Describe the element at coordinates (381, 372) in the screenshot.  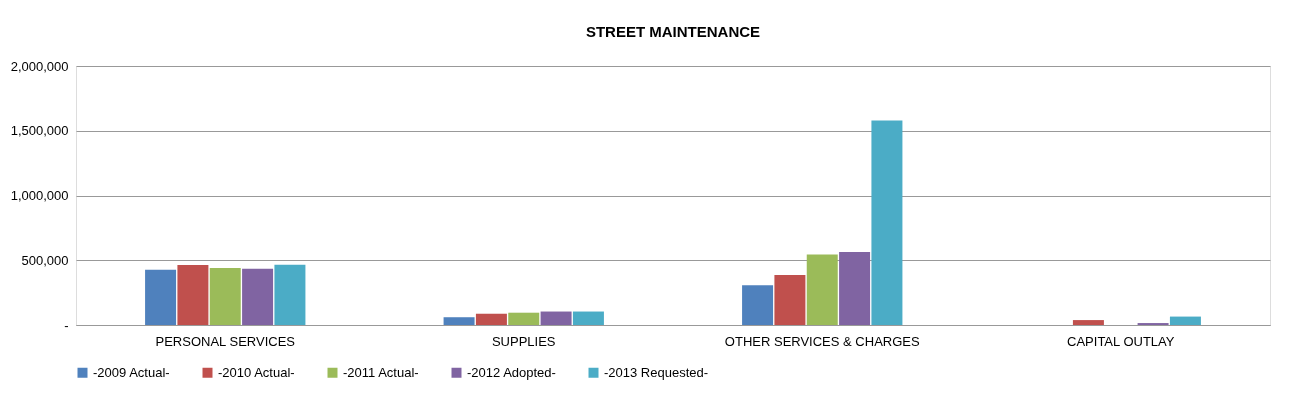
I see `legend-label: -2011 Actual-` at that location.